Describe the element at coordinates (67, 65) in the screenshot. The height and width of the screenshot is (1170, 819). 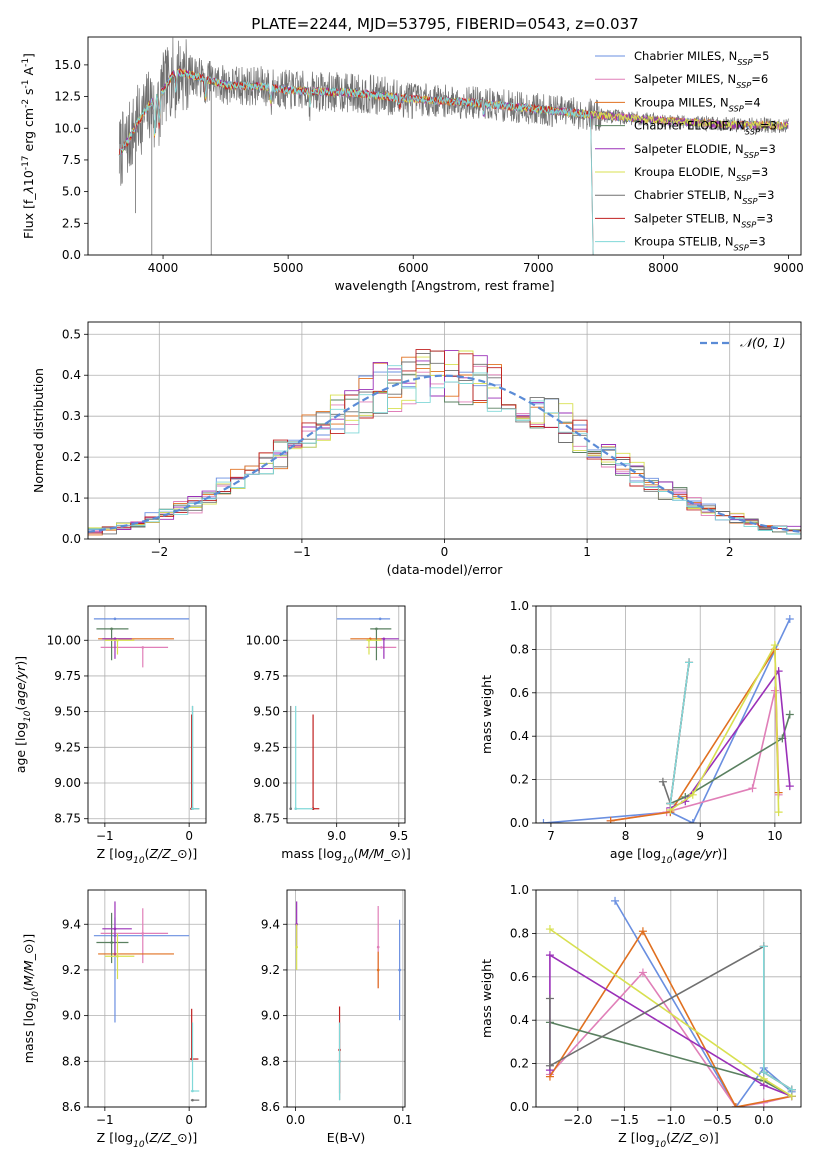
I see `y-tick-label: 15.0` at that location.